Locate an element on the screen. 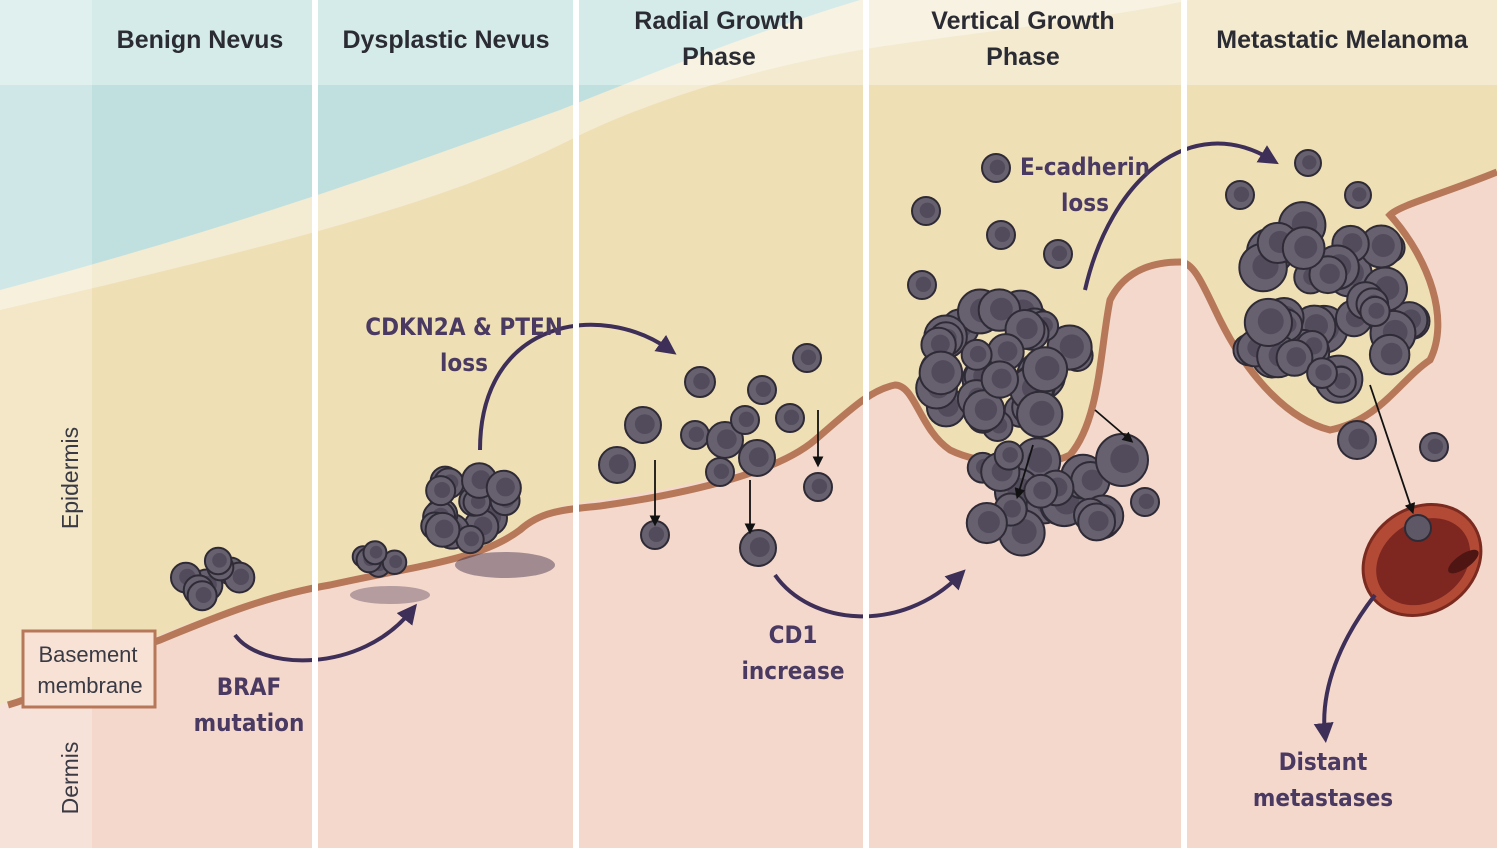 The height and width of the screenshot is (848, 1497). basement-membrane-box is located at coordinates (89, 669).